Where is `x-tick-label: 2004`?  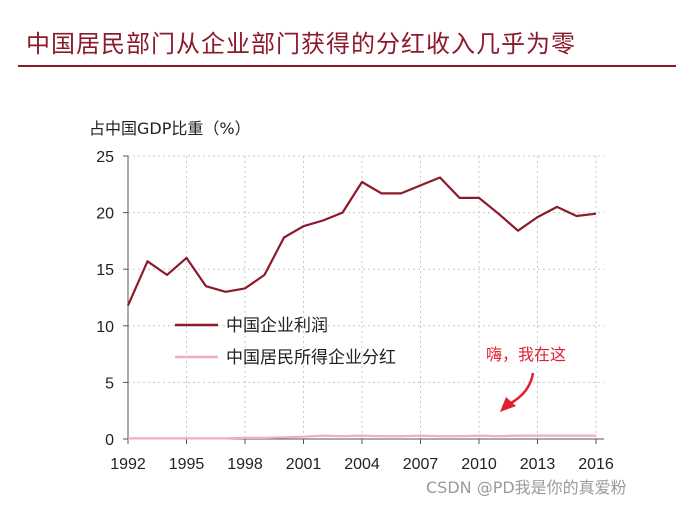
x-tick-label: 2004 is located at coordinates (362, 464).